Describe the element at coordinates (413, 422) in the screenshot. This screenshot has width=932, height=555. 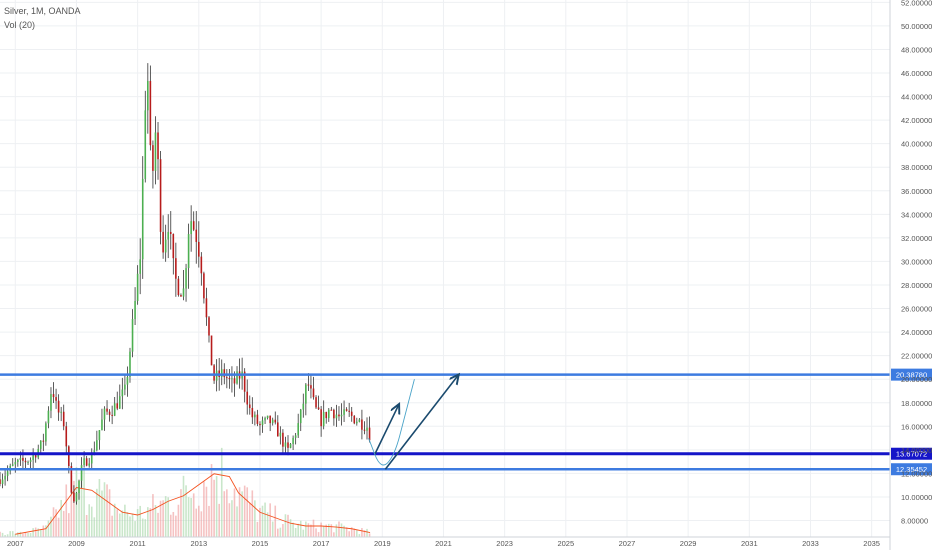
I see `projection-drawings` at that location.